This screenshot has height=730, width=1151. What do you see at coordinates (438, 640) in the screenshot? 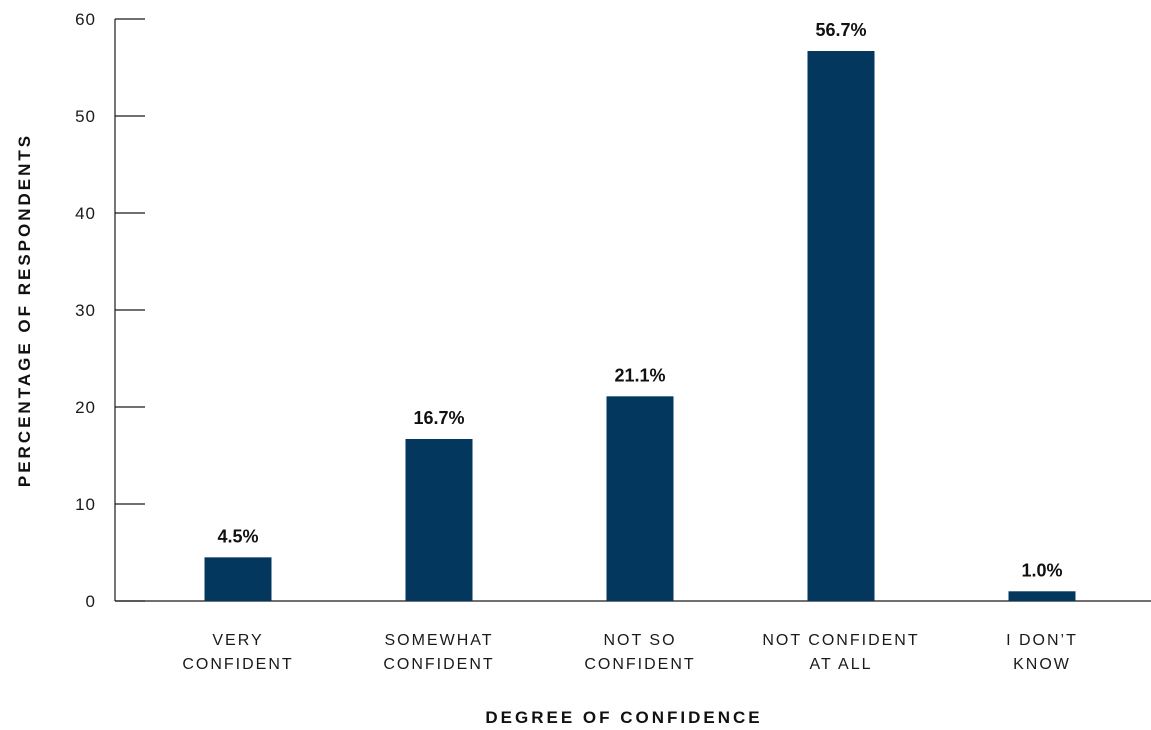
I see `category-label: SOMEWHAT` at bounding box center [438, 640].